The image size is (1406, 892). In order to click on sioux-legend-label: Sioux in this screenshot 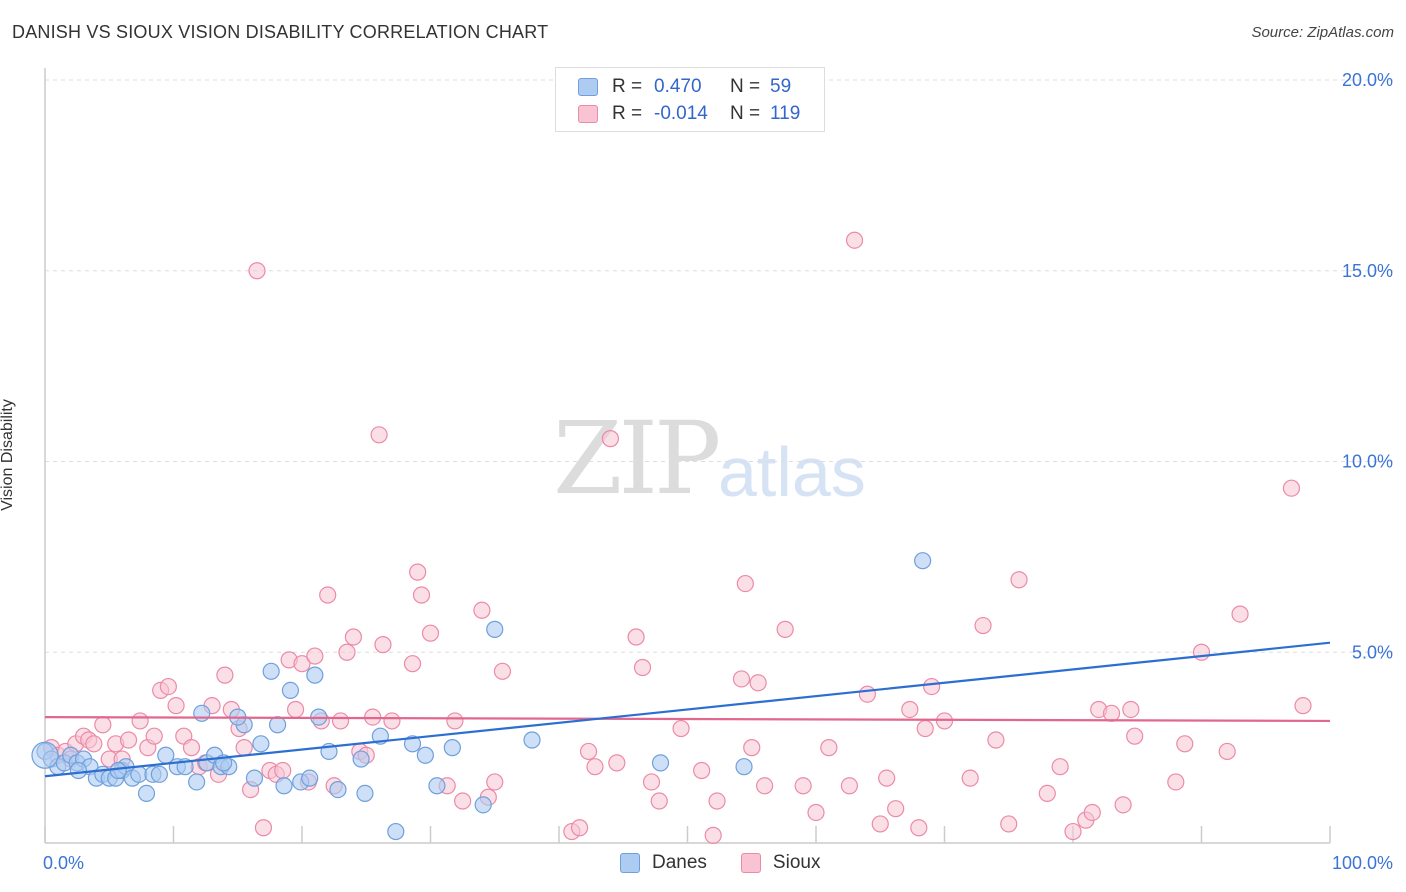, I will do `click(796, 862)`.